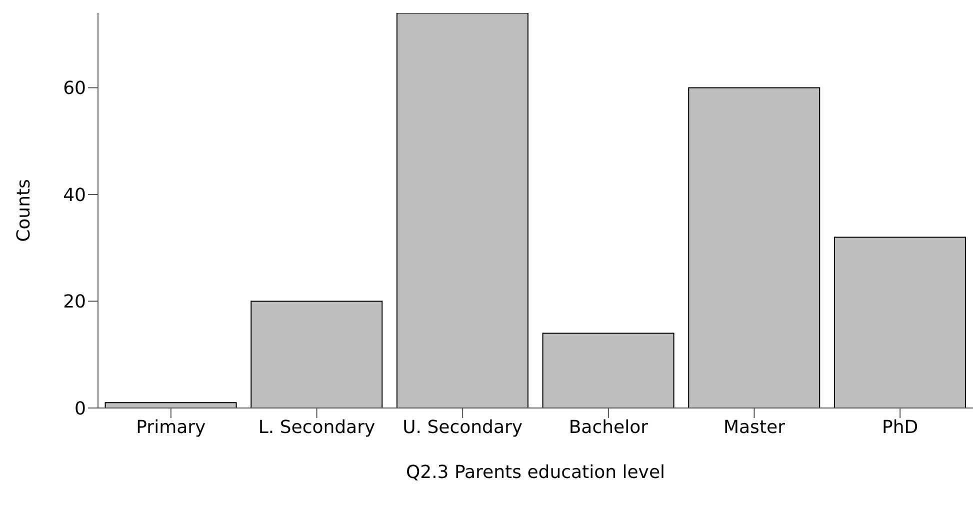  Describe the element at coordinates (74, 195) in the screenshot. I see `y-tick-label: 40` at that location.